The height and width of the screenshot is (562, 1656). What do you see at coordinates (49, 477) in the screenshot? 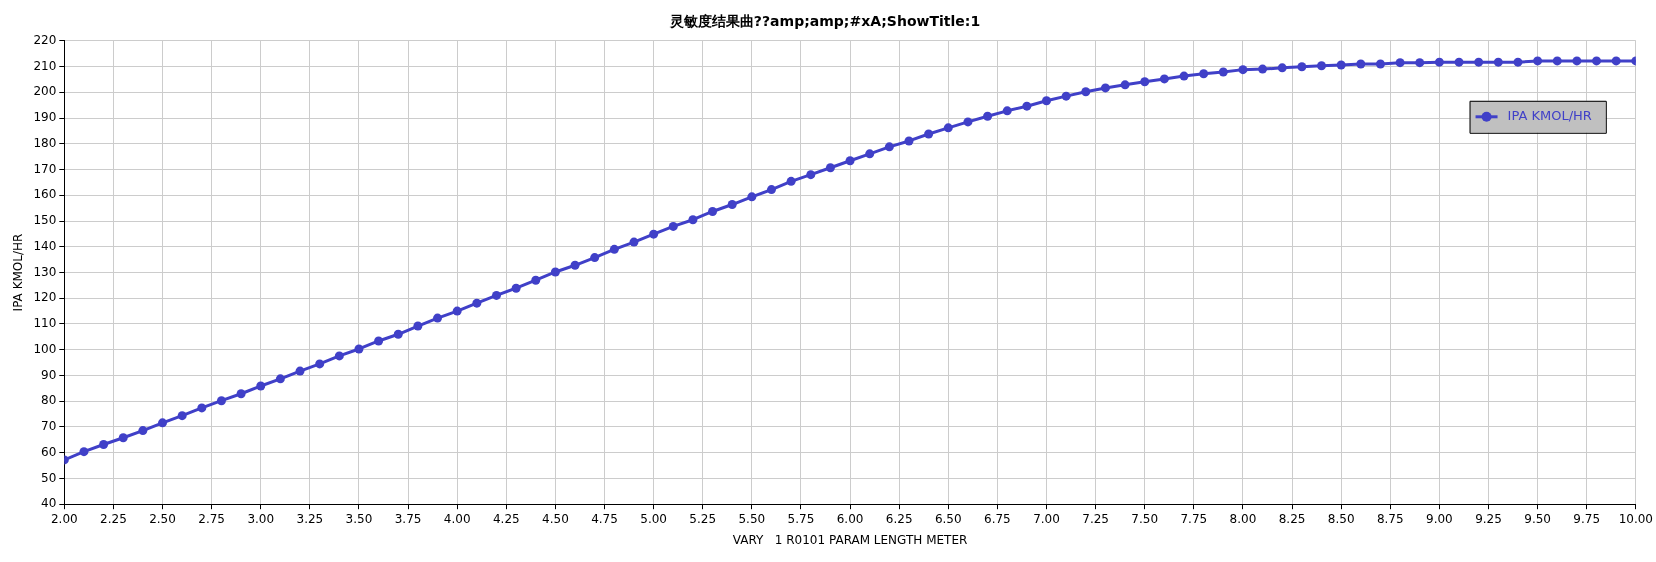
I see `y-tick-label: 50` at bounding box center [49, 477].